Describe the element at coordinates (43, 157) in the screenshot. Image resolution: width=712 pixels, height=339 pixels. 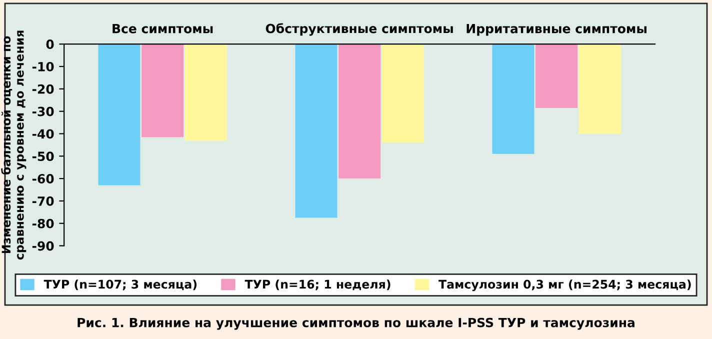
I see `y-tick-label: -50` at that location.